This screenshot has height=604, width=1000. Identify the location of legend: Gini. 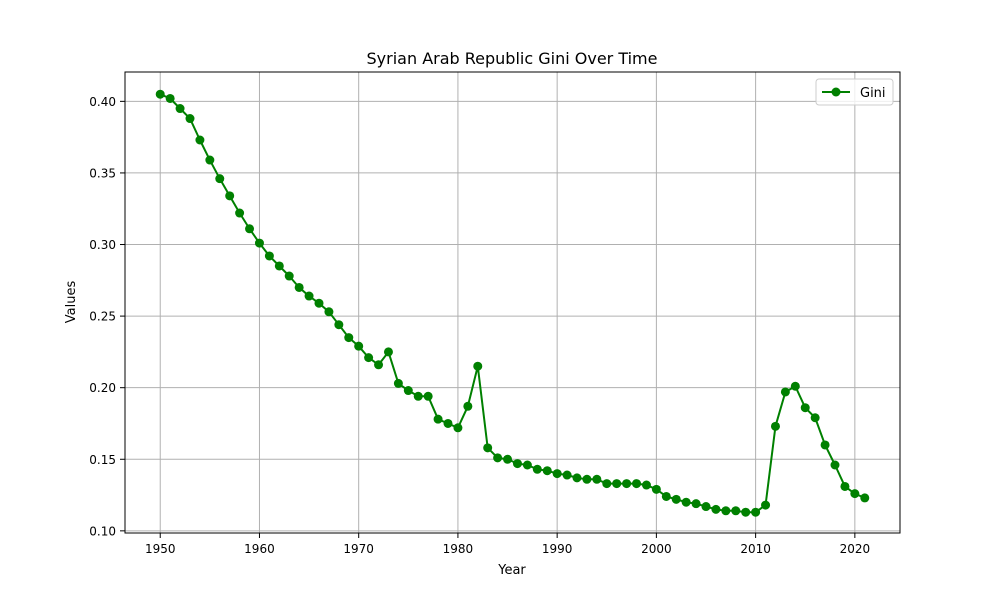
(854, 92).